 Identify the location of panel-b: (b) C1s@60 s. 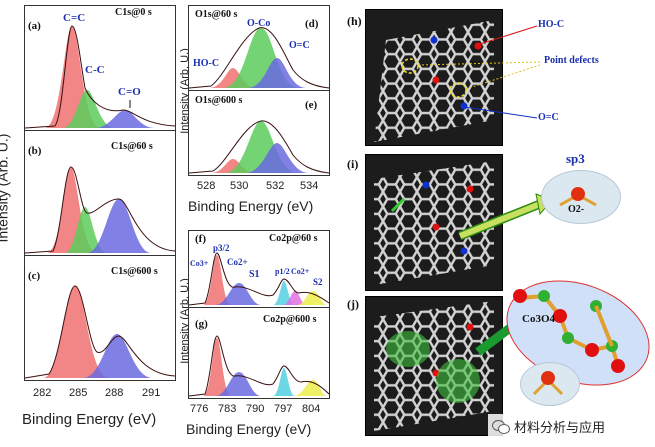
(100, 193).